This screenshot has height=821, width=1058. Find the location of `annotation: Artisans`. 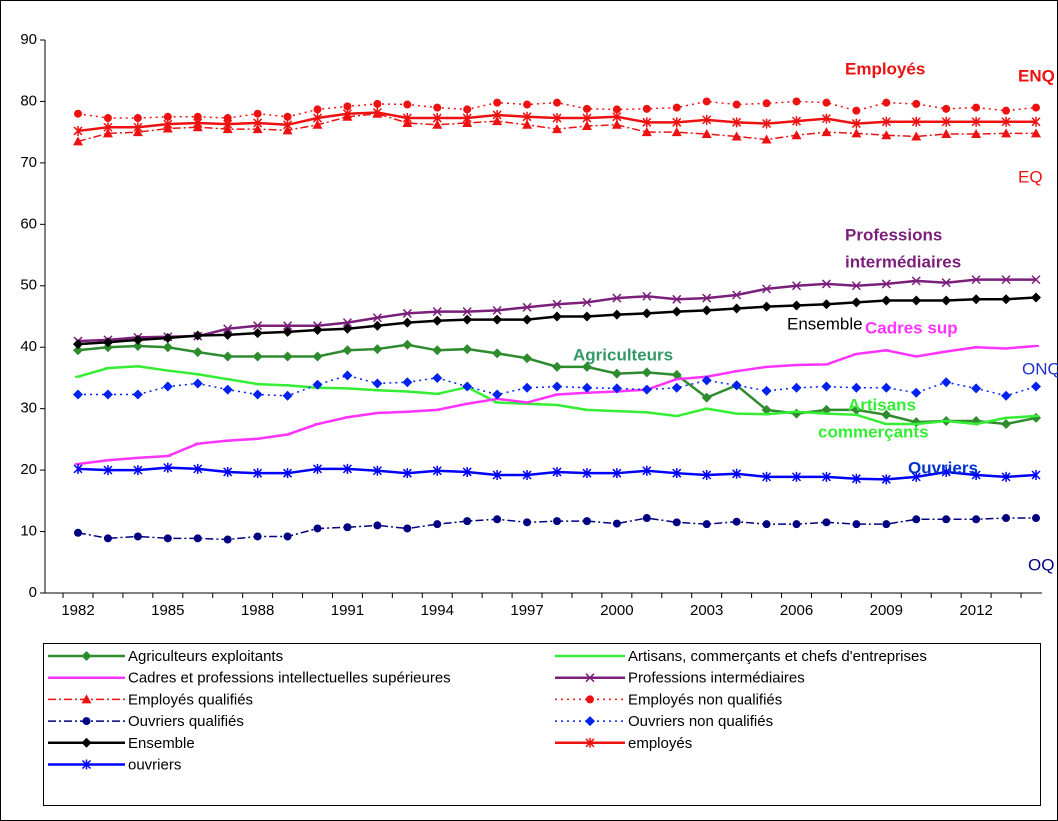

annotation: Artisans is located at coordinates (882, 404).